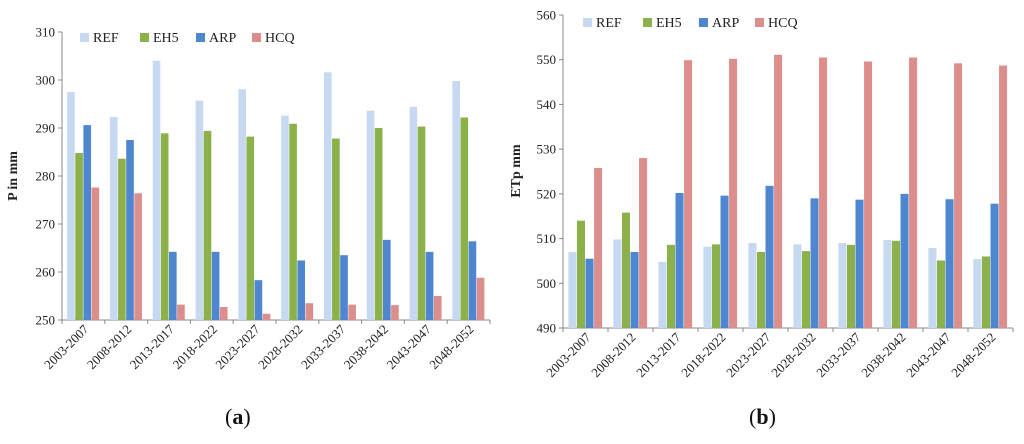 The height and width of the screenshot is (444, 1024). I want to click on y-tick-label: 300, so click(46, 80).